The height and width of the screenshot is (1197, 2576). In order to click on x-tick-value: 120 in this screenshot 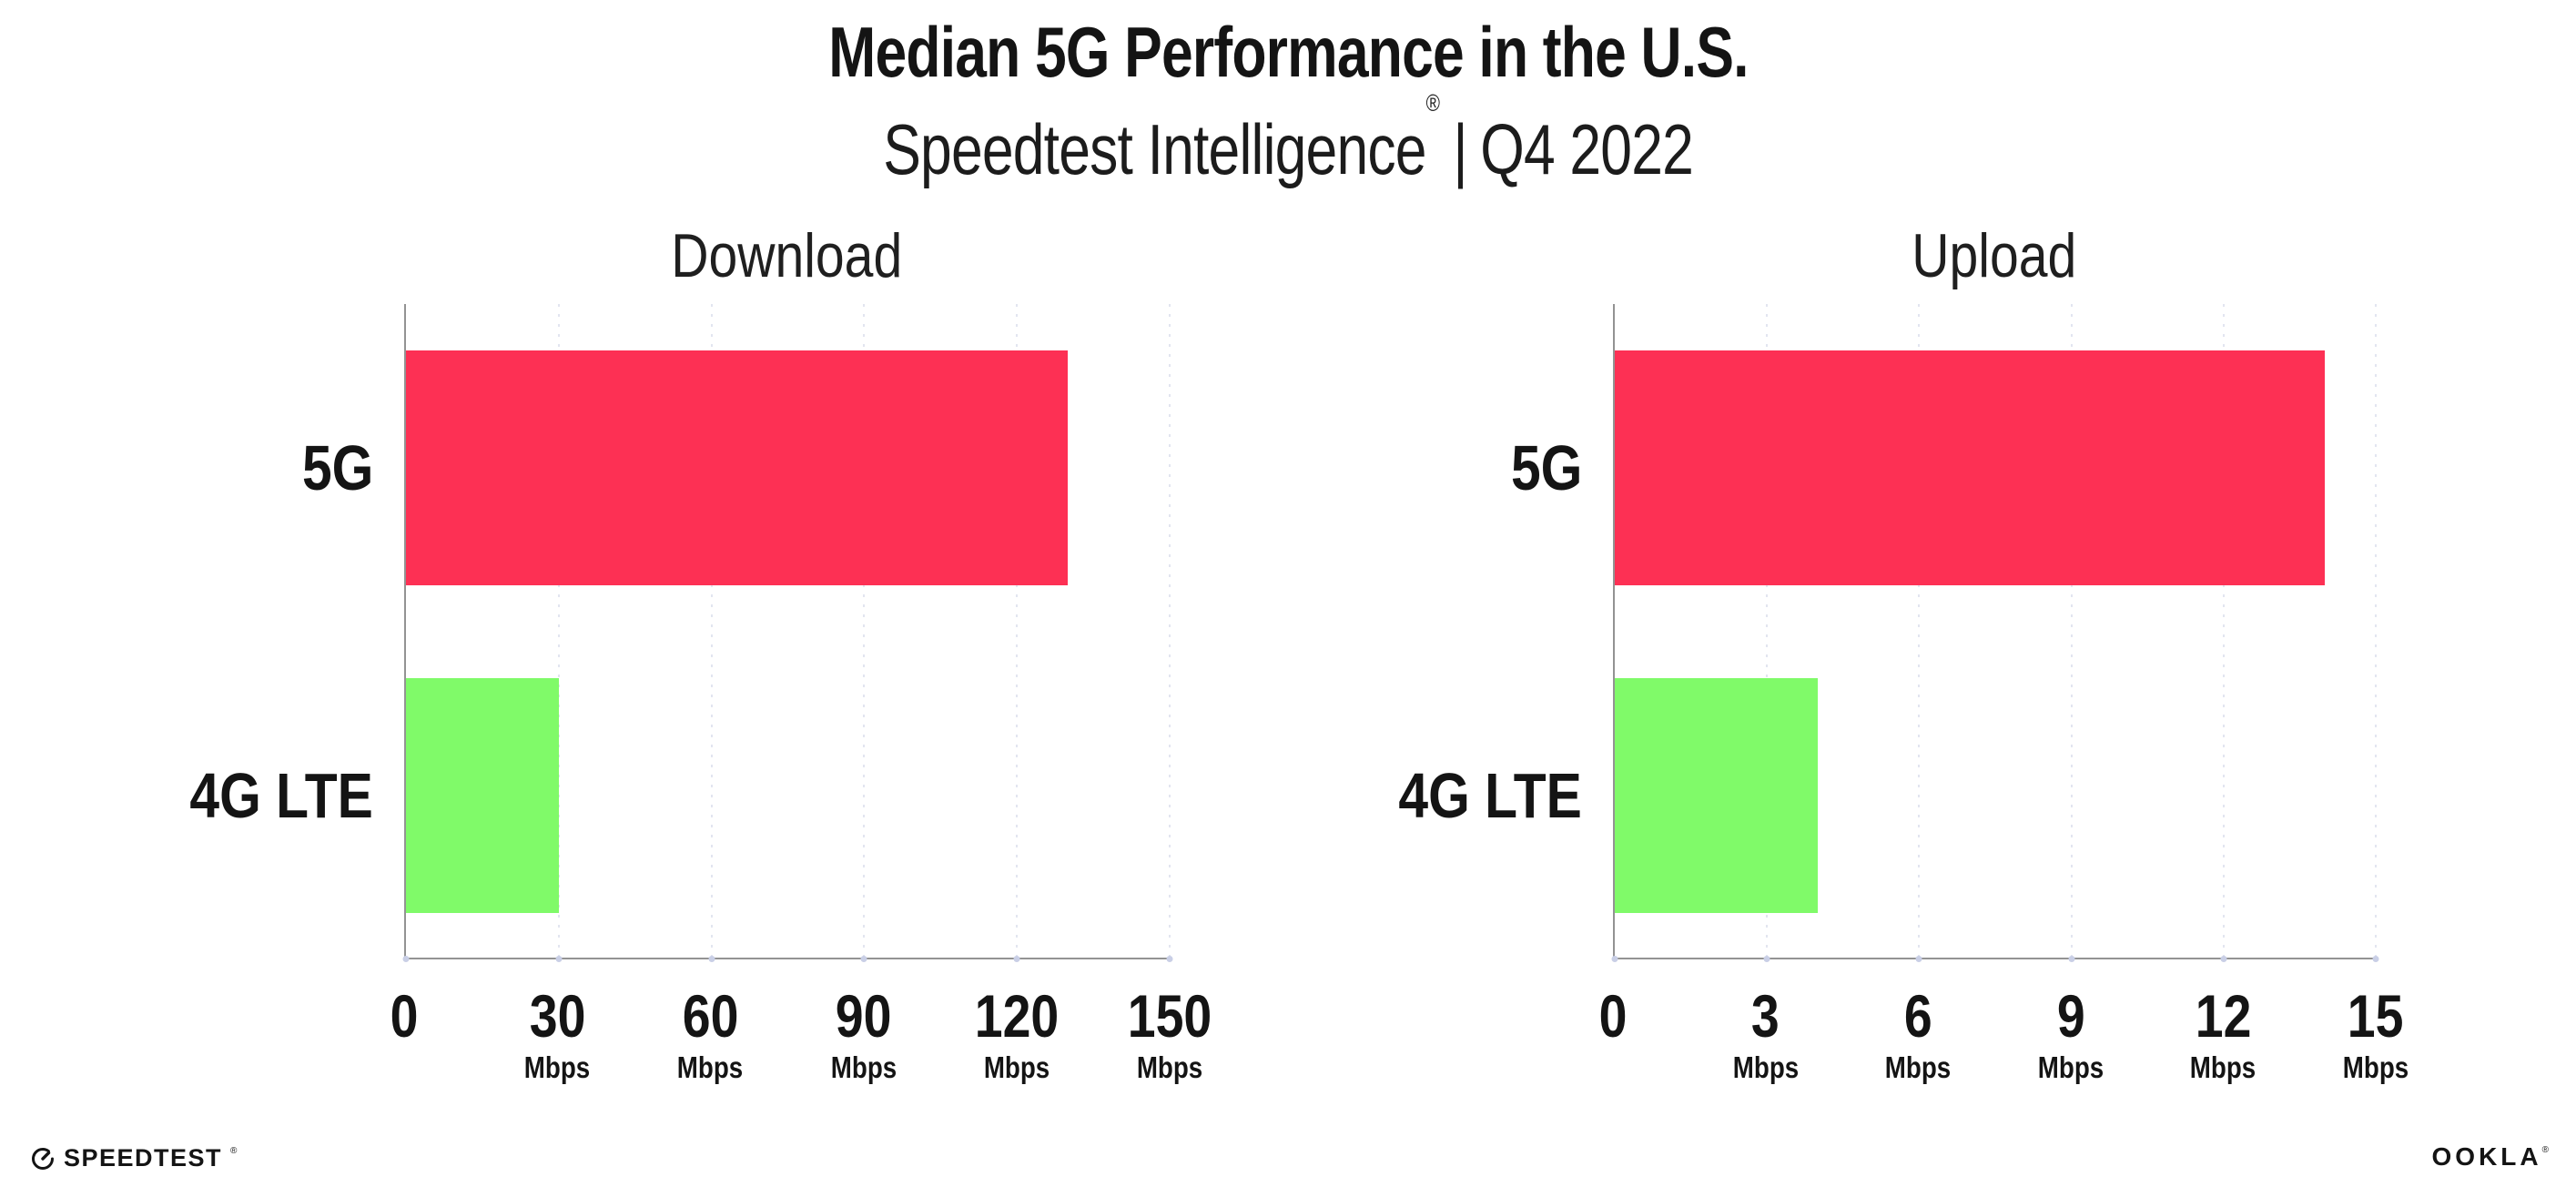, I will do `click(1017, 1016)`.